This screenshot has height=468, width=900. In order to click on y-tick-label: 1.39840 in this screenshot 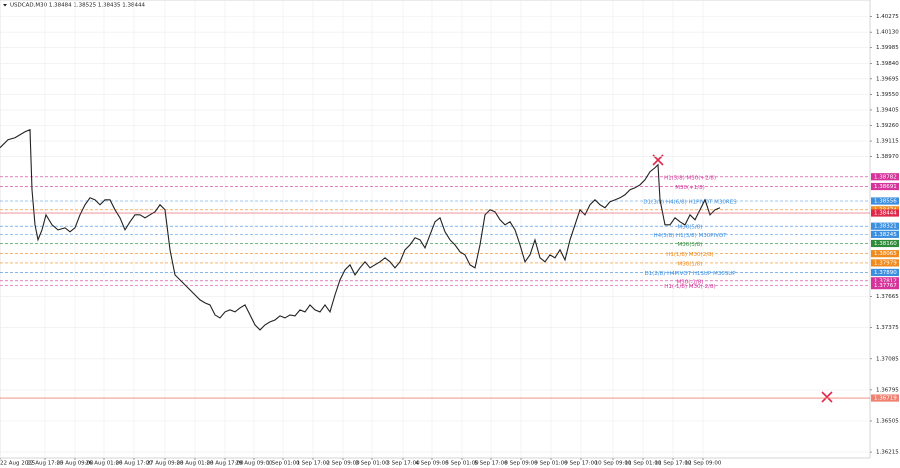, I will do `click(887, 64)`.